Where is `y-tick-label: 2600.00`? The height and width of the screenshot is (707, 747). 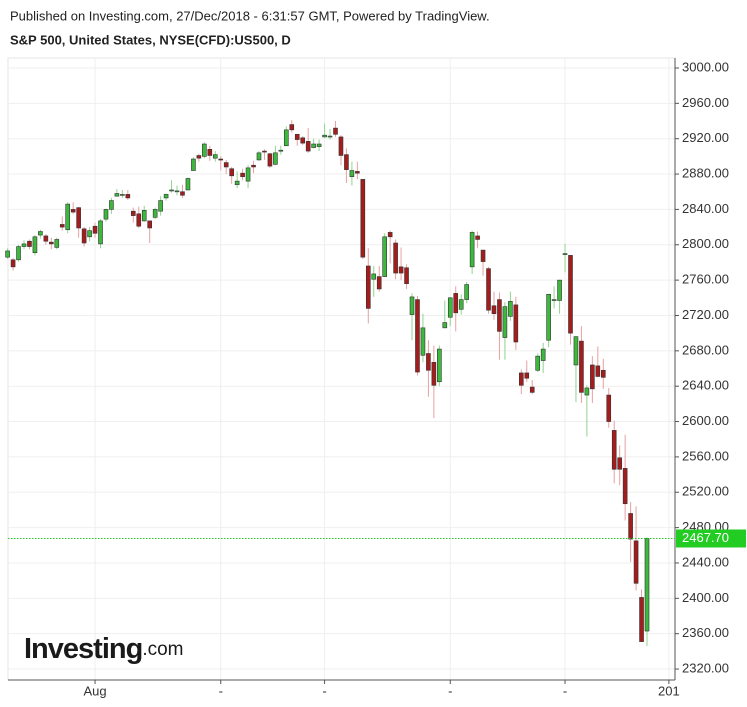 y-tick-label: 2600.00 is located at coordinates (705, 420).